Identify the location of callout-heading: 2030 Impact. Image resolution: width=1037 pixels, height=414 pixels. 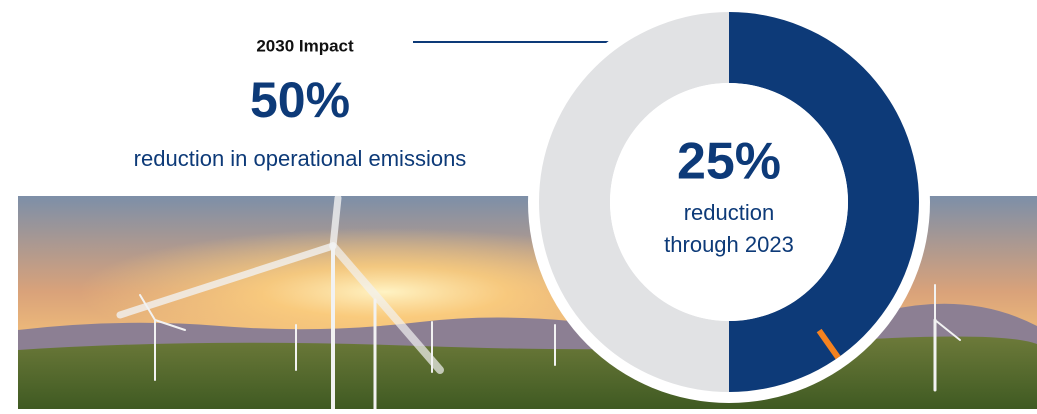
(305, 45).